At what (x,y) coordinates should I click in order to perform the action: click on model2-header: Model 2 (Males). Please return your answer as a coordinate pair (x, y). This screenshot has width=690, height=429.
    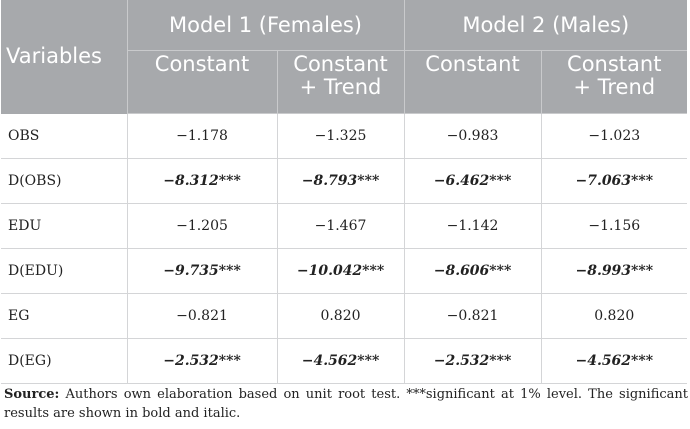
    Looking at the image, I should click on (545, 25).